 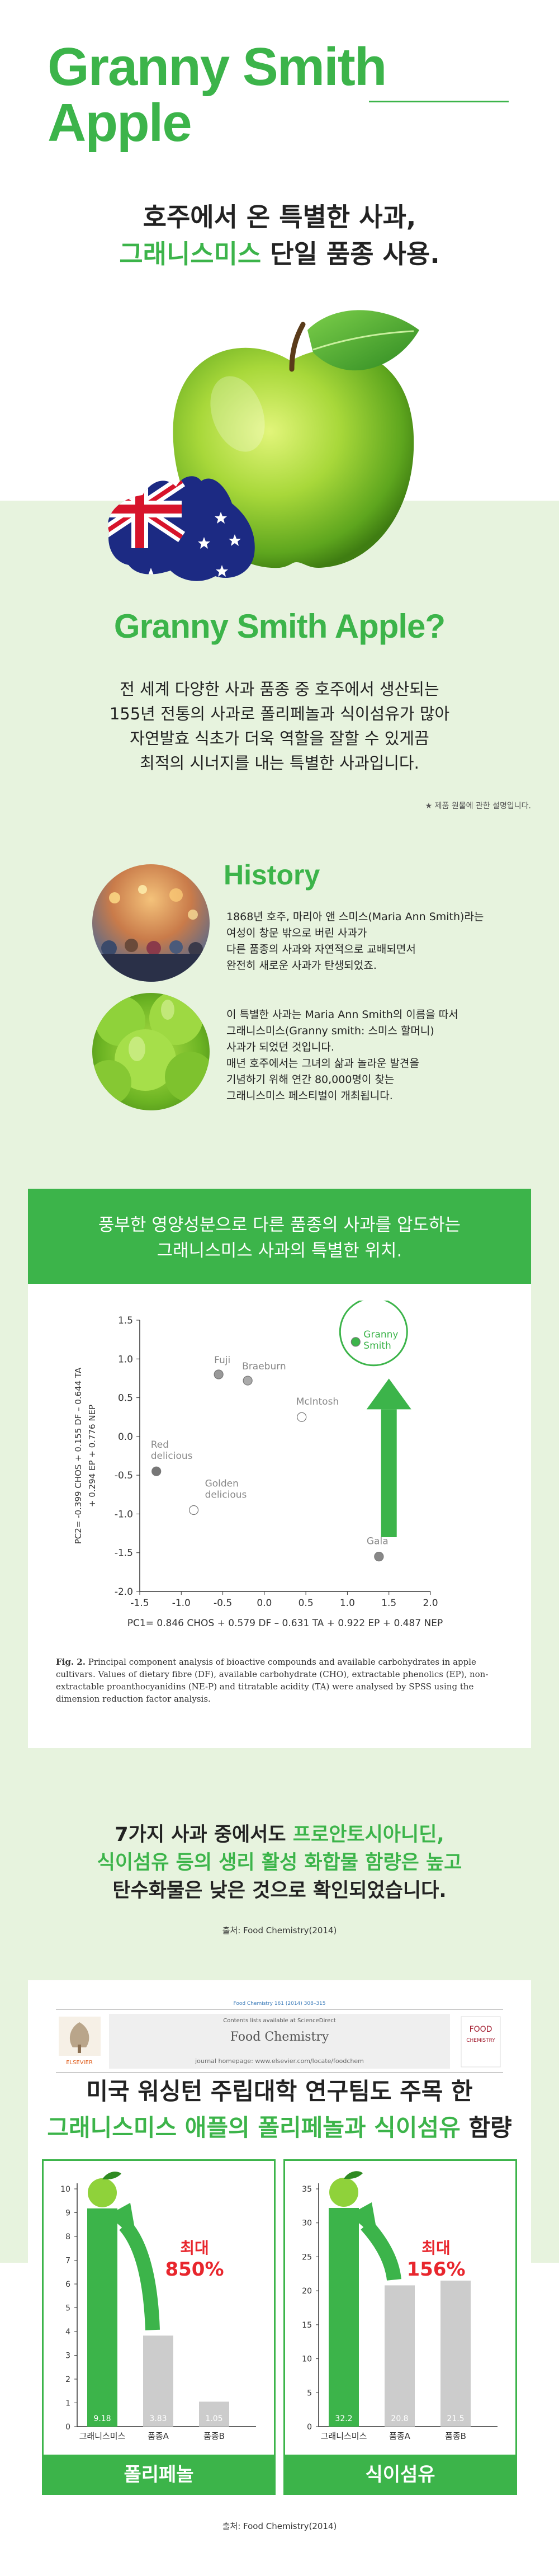 I want to click on y-tick-label: 0.0, so click(x=125, y=1437).